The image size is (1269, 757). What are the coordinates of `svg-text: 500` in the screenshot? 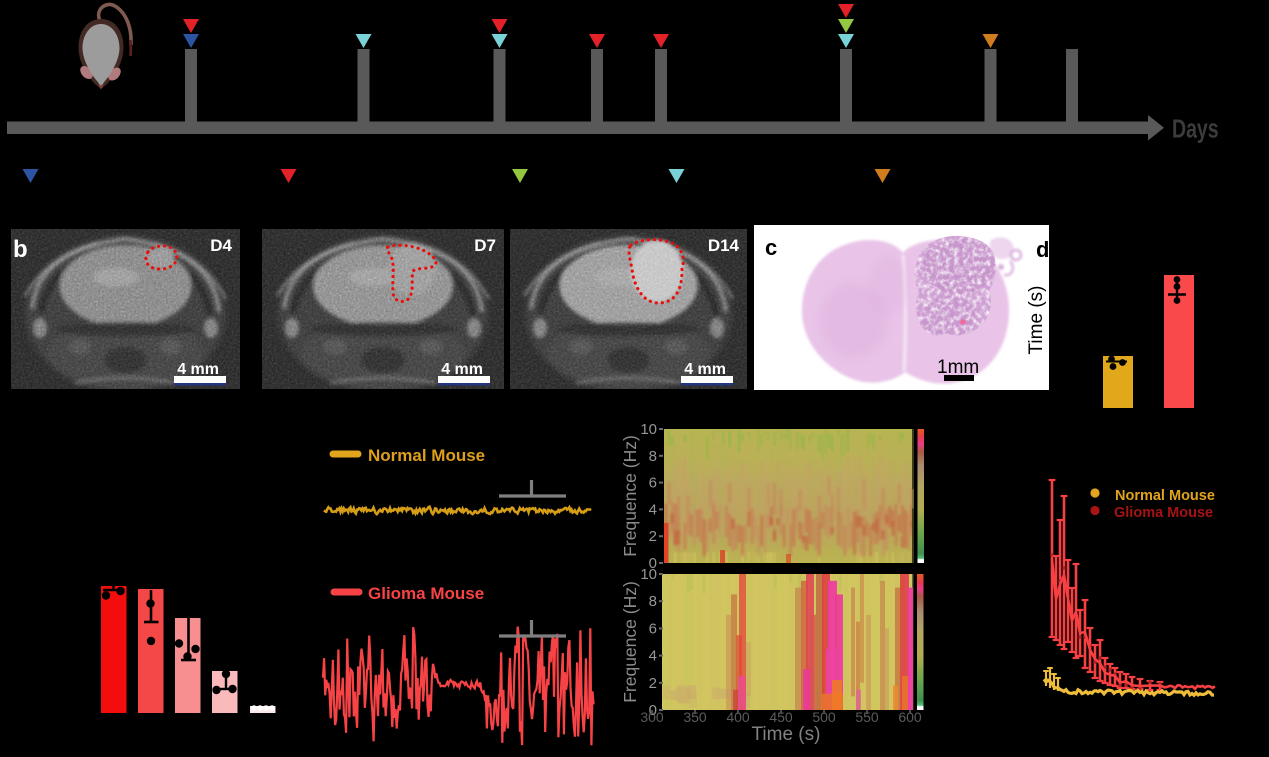 It's located at (824, 717).